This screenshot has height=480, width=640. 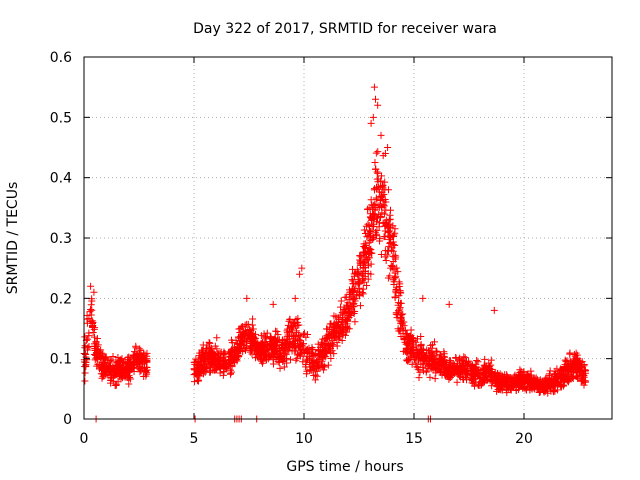 What do you see at coordinates (344, 467) in the screenshot?
I see `x-axis-label: GPS time / hours` at bounding box center [344, 467].